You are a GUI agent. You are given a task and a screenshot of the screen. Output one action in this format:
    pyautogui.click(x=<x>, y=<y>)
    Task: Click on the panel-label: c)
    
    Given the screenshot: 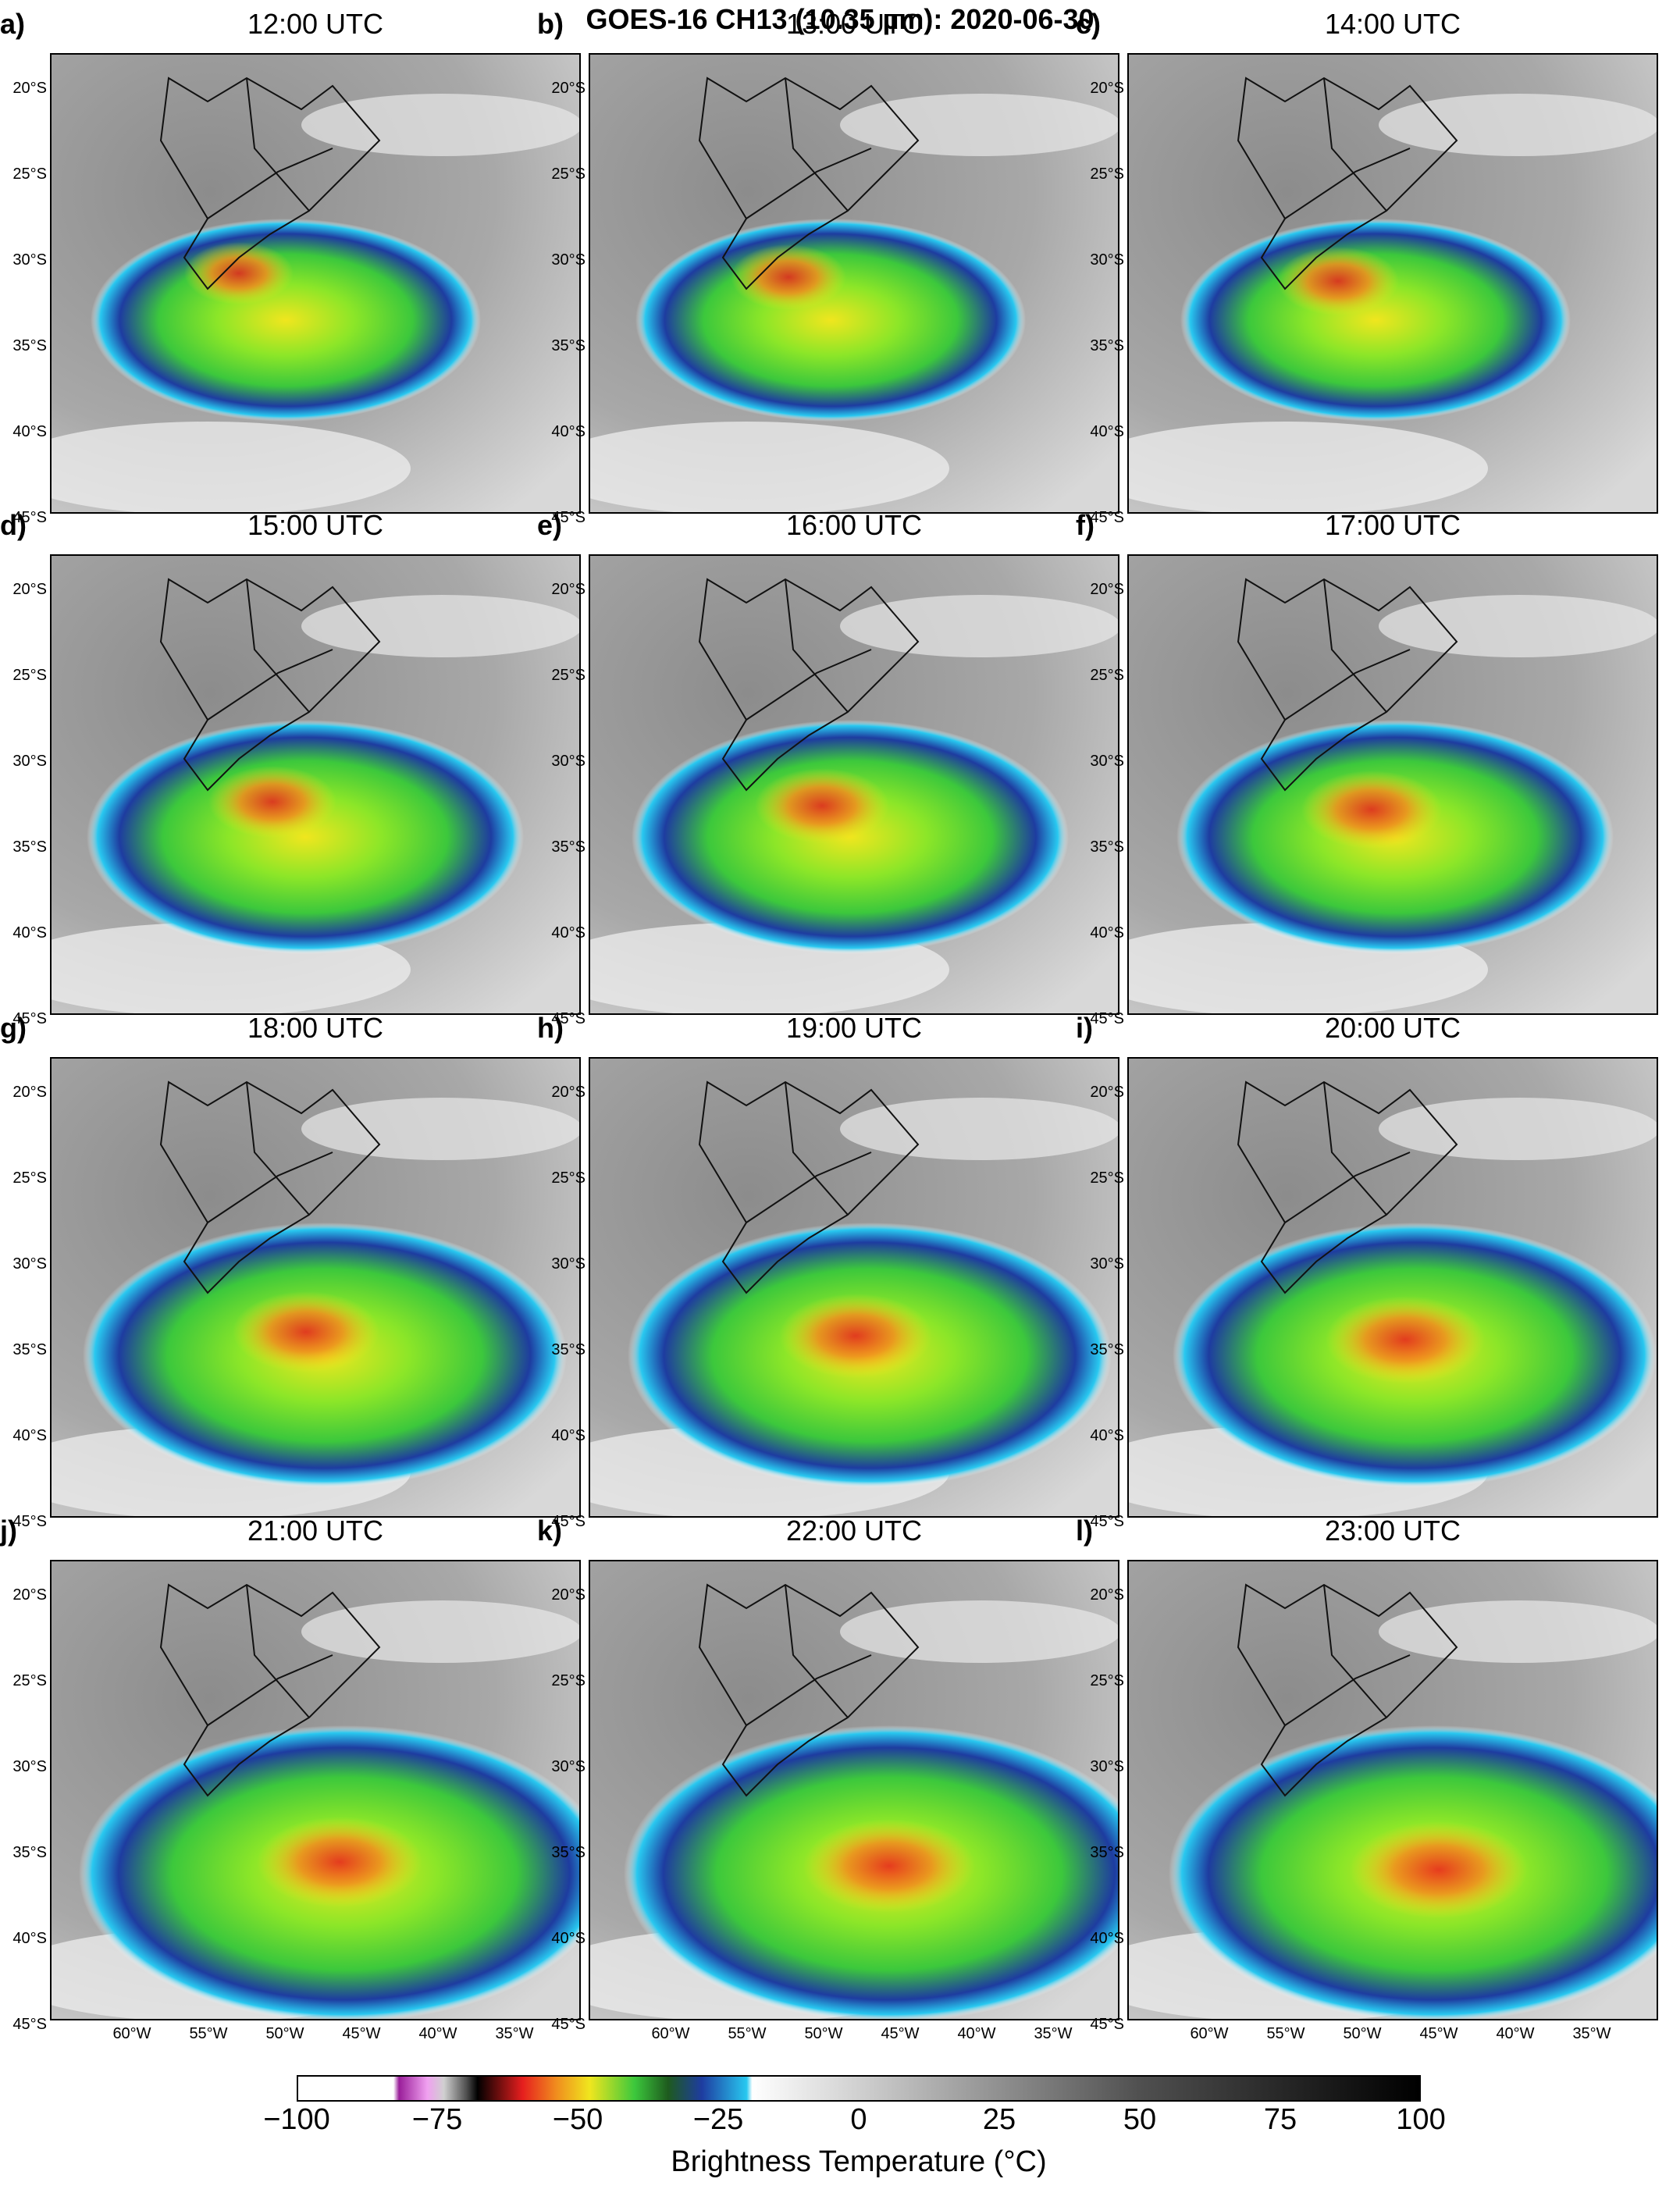 What is the action you would take?
    pyautogui.click(x=1089, y=24)
    